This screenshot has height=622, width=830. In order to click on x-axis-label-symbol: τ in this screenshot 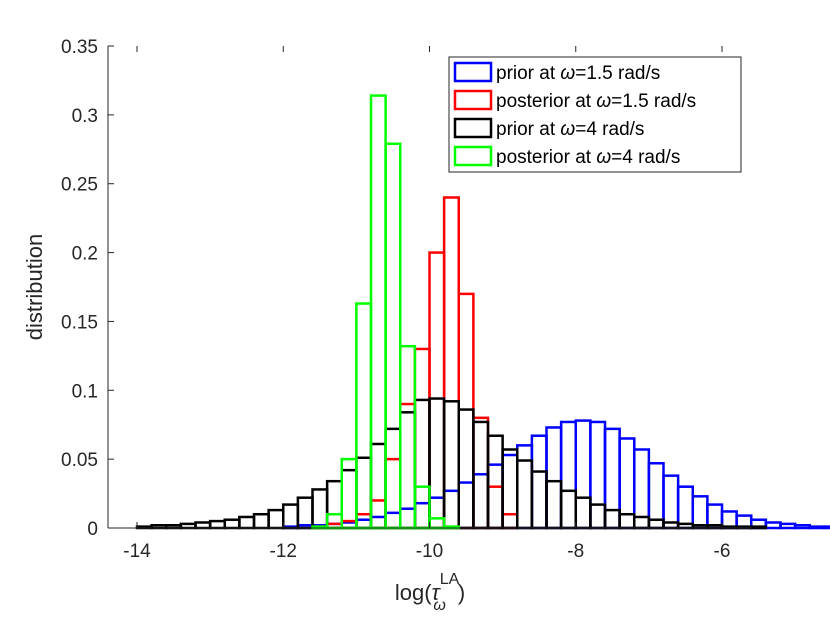, I will do `click(437, 592)`.